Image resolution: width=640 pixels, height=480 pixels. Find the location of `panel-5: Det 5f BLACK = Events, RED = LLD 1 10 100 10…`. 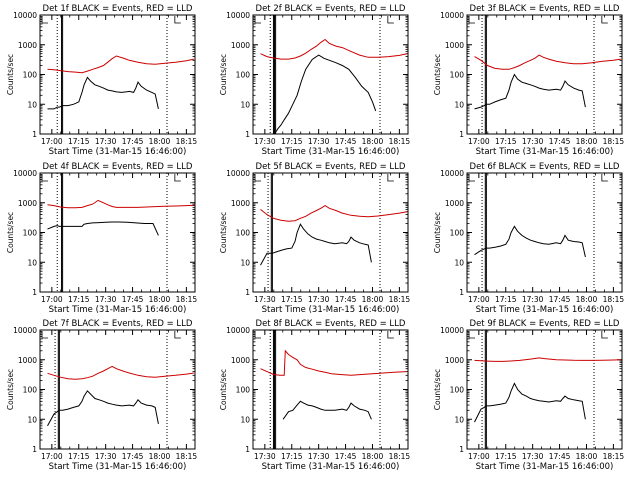

panel-5: Det 5f BLACK = Events, RED = LLD 1 10 100 10… is located at coordinates (314, 238).